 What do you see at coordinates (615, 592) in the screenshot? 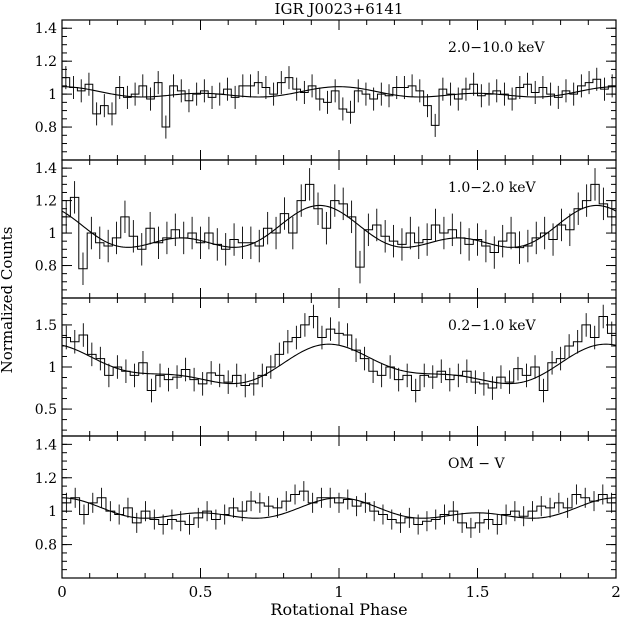
I see `x-tick-label: 2` at bounding box center [615, 592].